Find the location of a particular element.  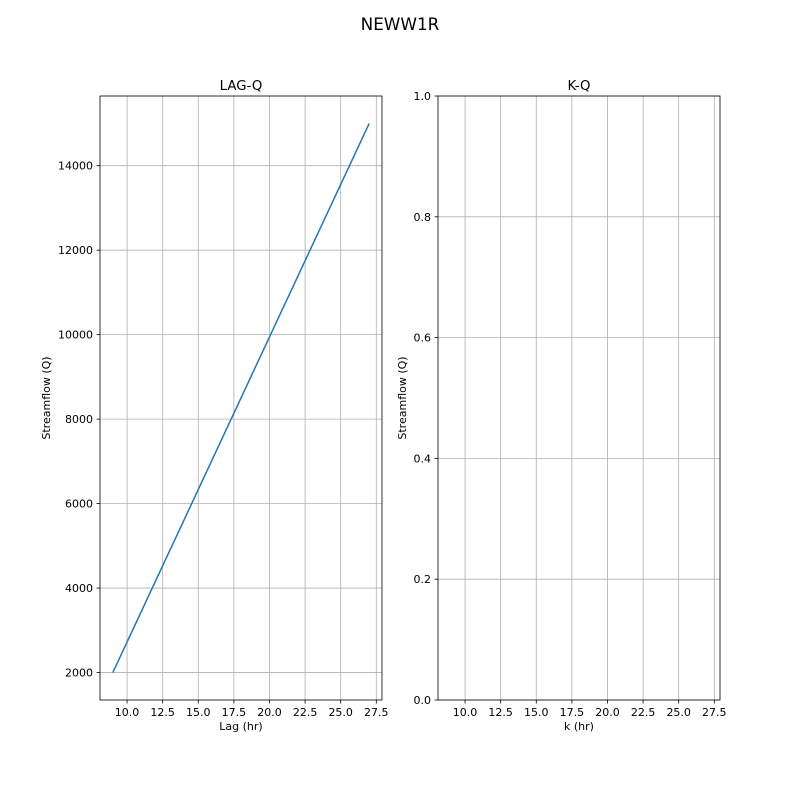

x-axis-label: Lag (hr) is located at coordinates (240, 726).